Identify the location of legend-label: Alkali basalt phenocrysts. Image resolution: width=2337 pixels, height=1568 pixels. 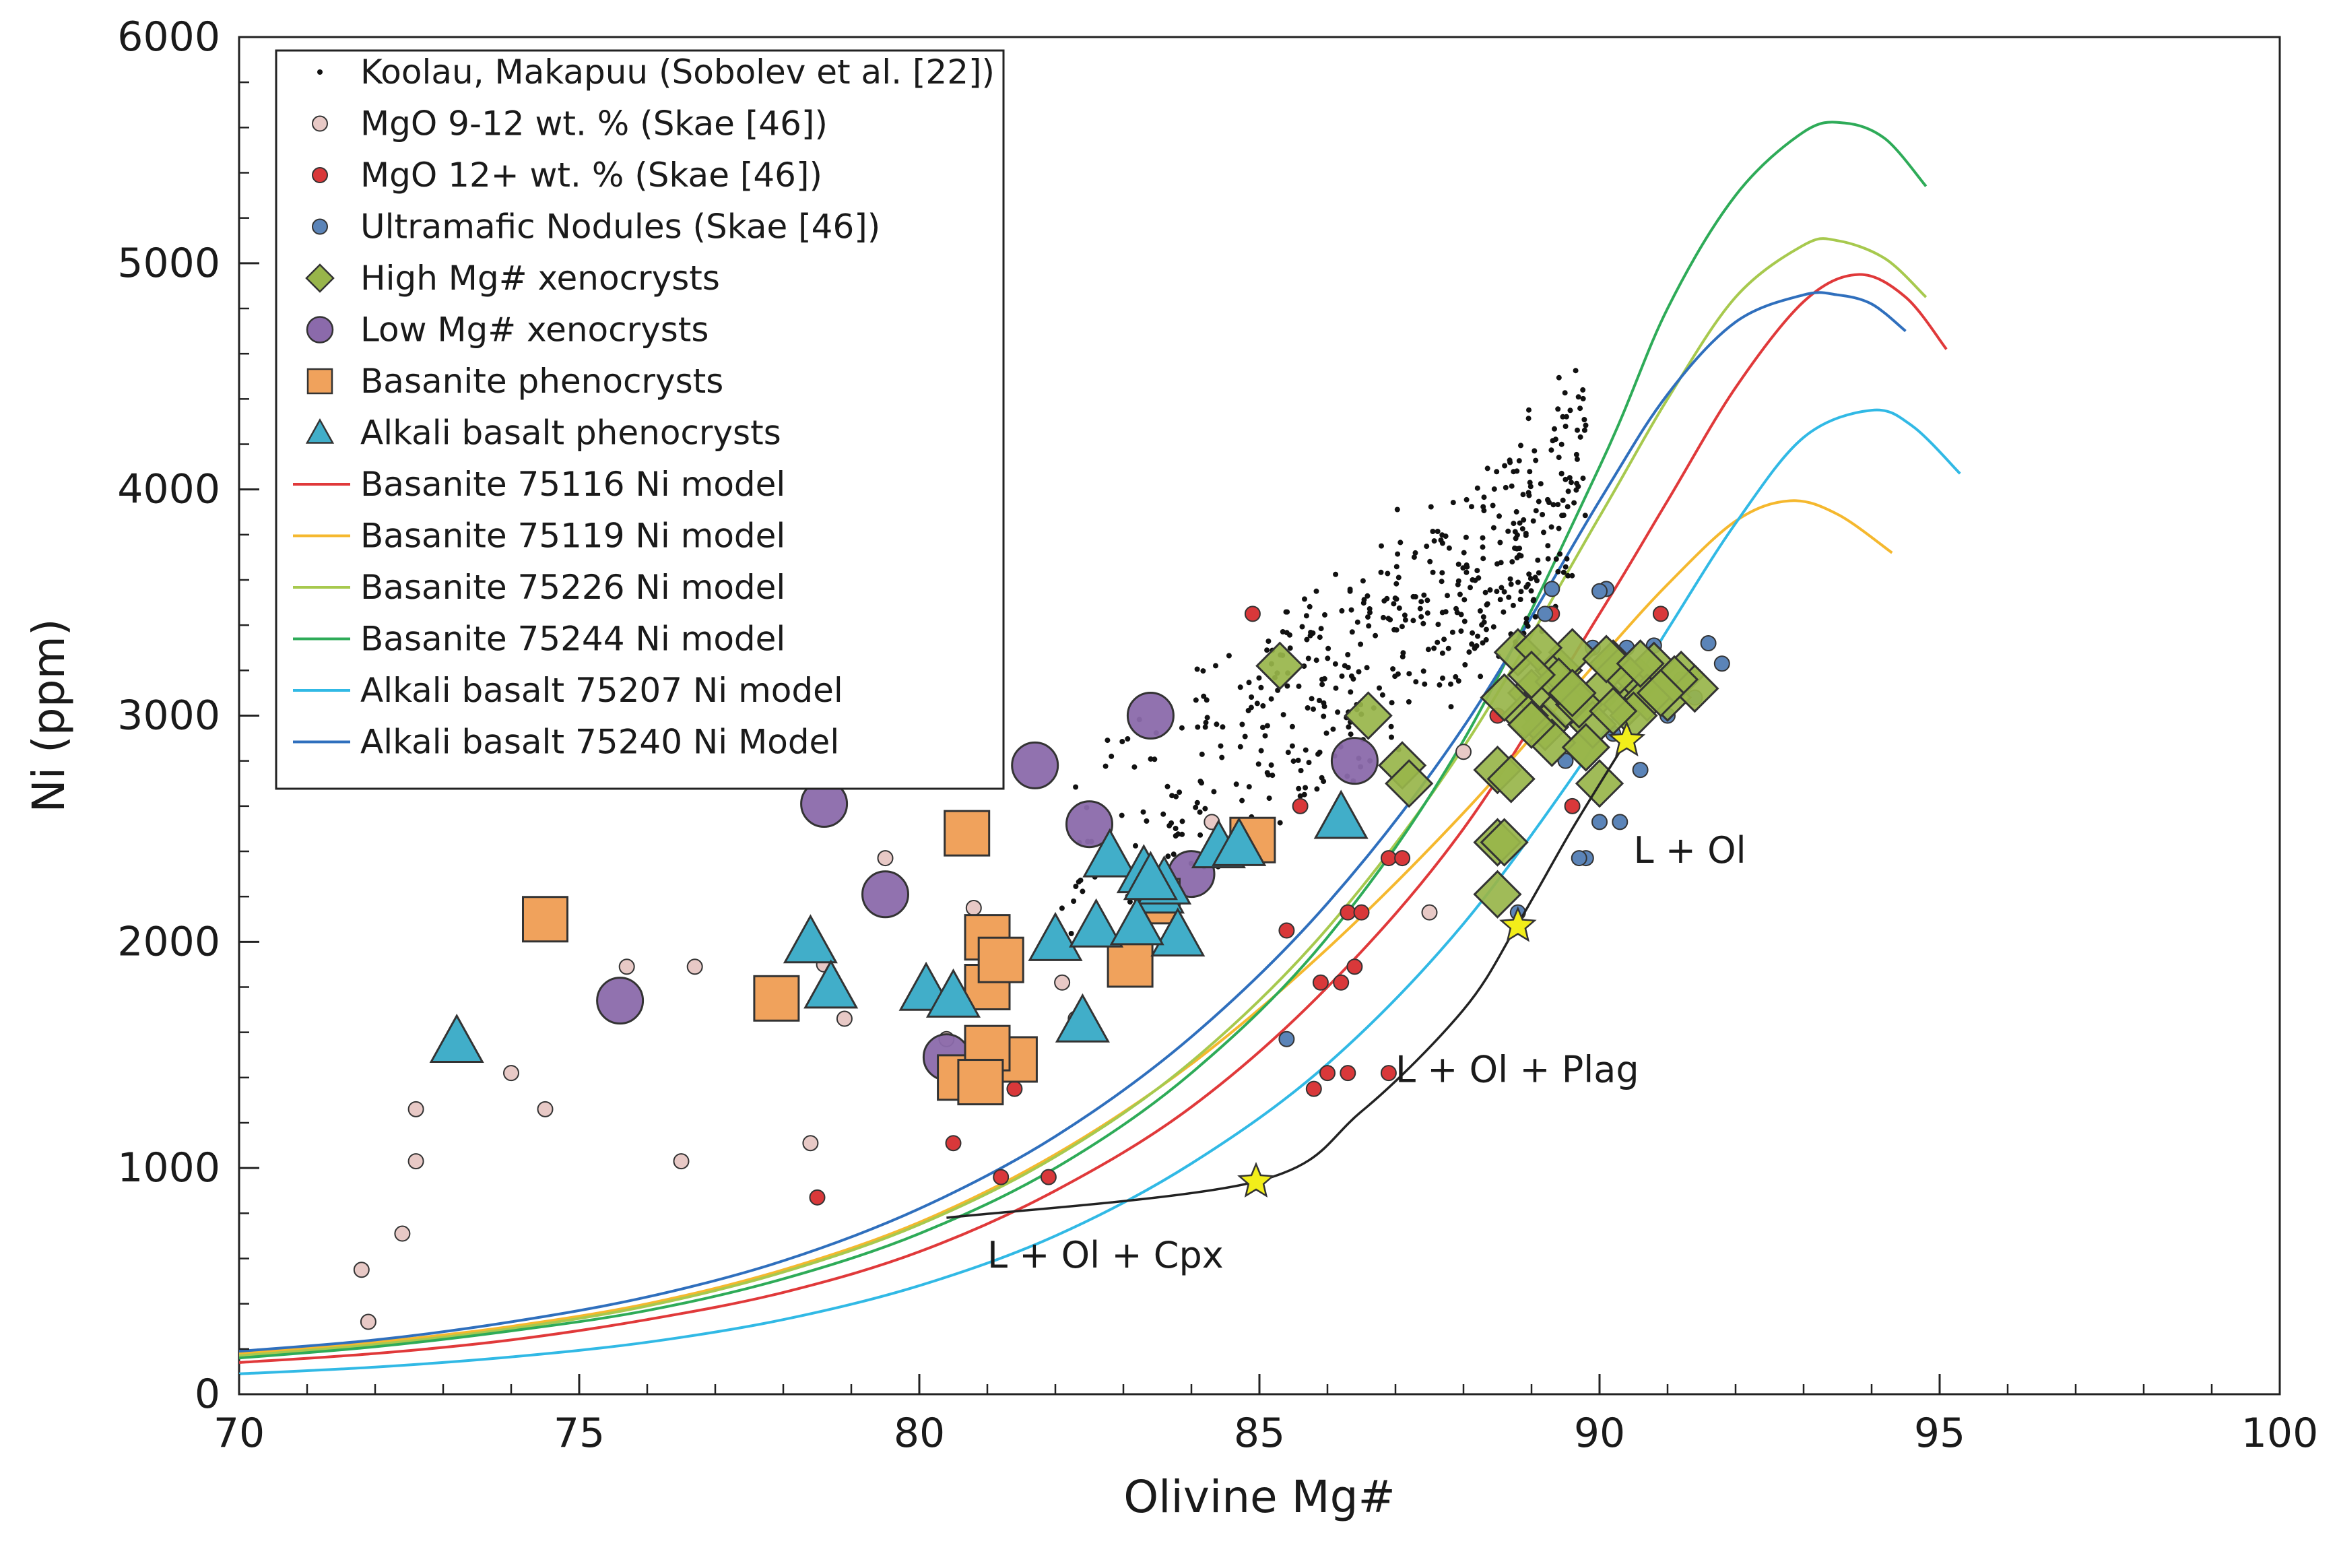
(570, 434).